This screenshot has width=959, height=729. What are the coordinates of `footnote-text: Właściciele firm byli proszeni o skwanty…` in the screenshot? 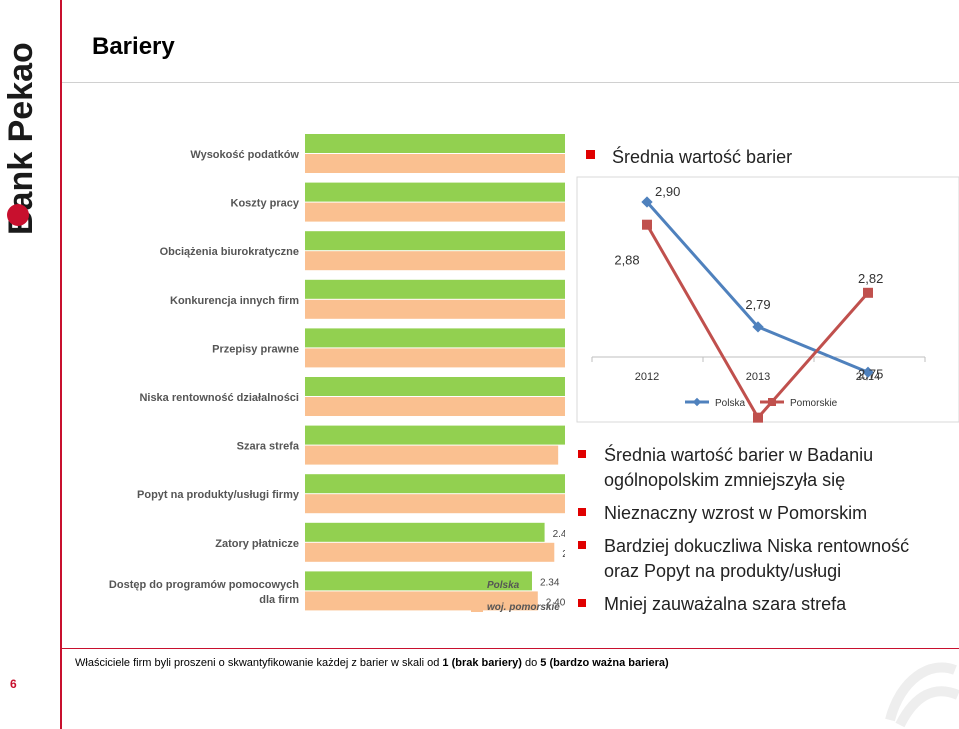 It's located at (259, 663).